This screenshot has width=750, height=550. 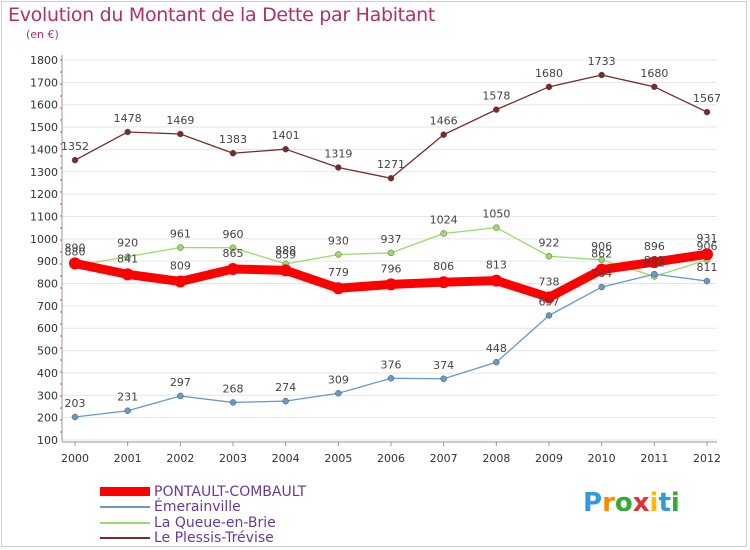 What do you see at coordinates (285, 250) in the screenshot?
I see `data-label: 888` at bounding box center [285, 250].